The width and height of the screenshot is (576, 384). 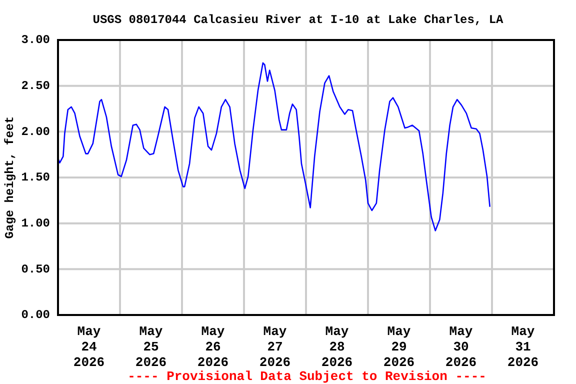 I want to click on y-tick-label: 0.50, so click(x=35, y=269).